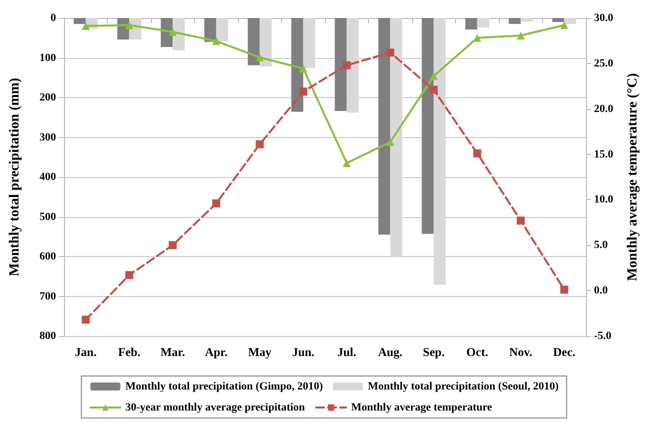  What do you see at coordinates (463, 386) in the screenshot?
I see `legend-label: Monthly total precipitation (Seoul, 2010)` at bounding box center [463, 386].